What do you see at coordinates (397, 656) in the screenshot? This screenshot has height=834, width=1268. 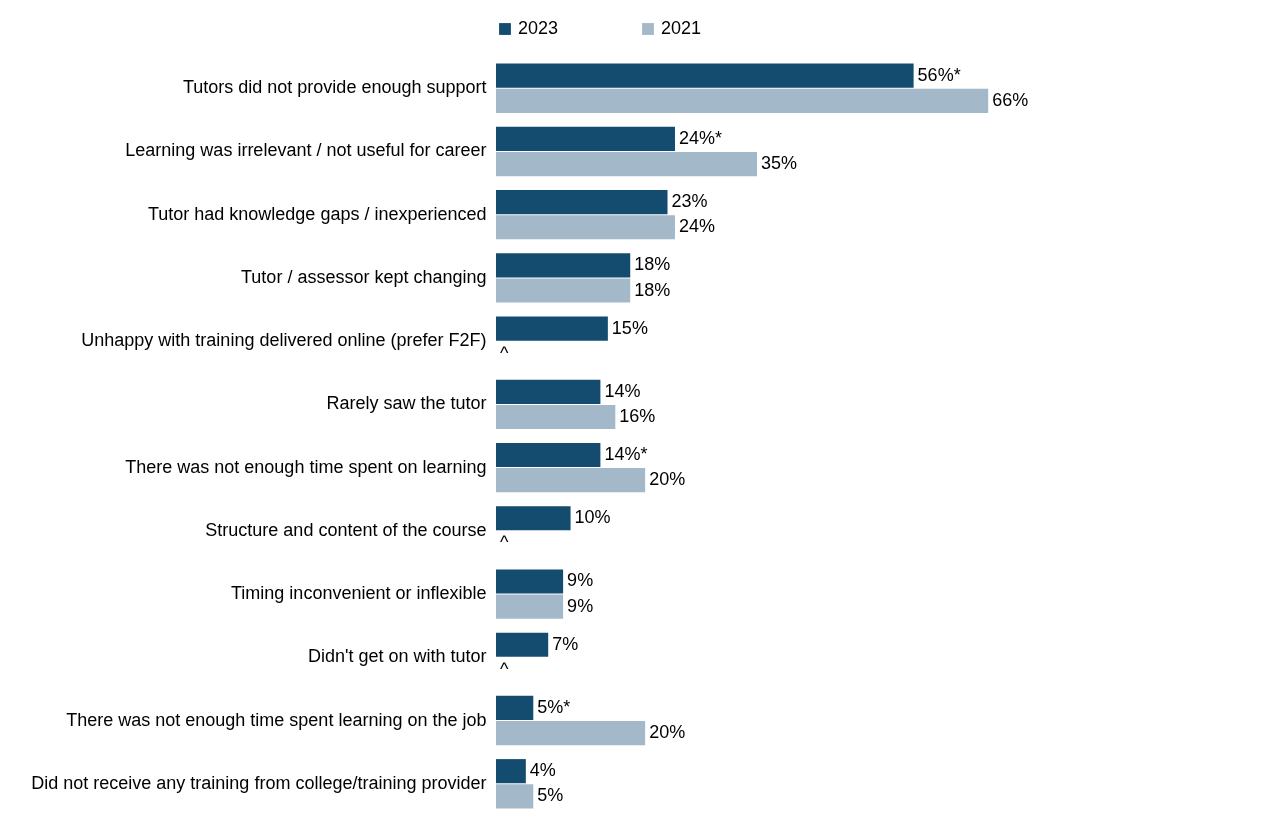 I see `y-tick-label: Didn't get on with tutor` at bounding box center [397, 656].